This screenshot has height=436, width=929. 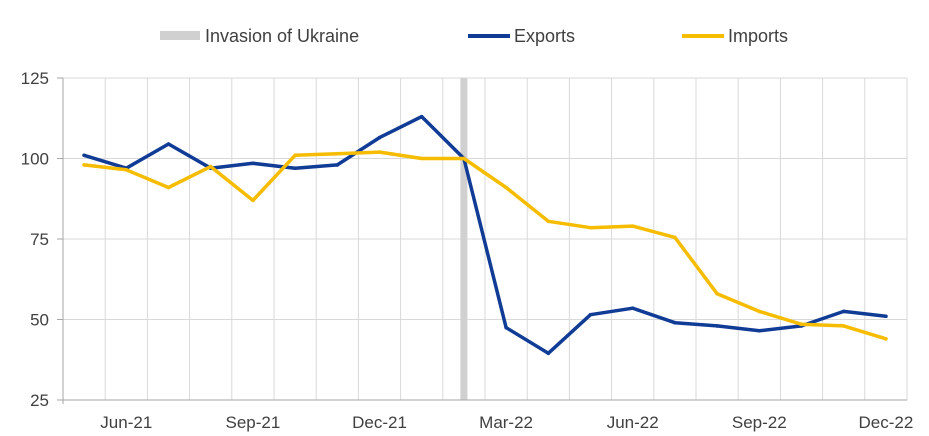 I want to click on legend-label-imports: Imports, so click(x=758, y=36).